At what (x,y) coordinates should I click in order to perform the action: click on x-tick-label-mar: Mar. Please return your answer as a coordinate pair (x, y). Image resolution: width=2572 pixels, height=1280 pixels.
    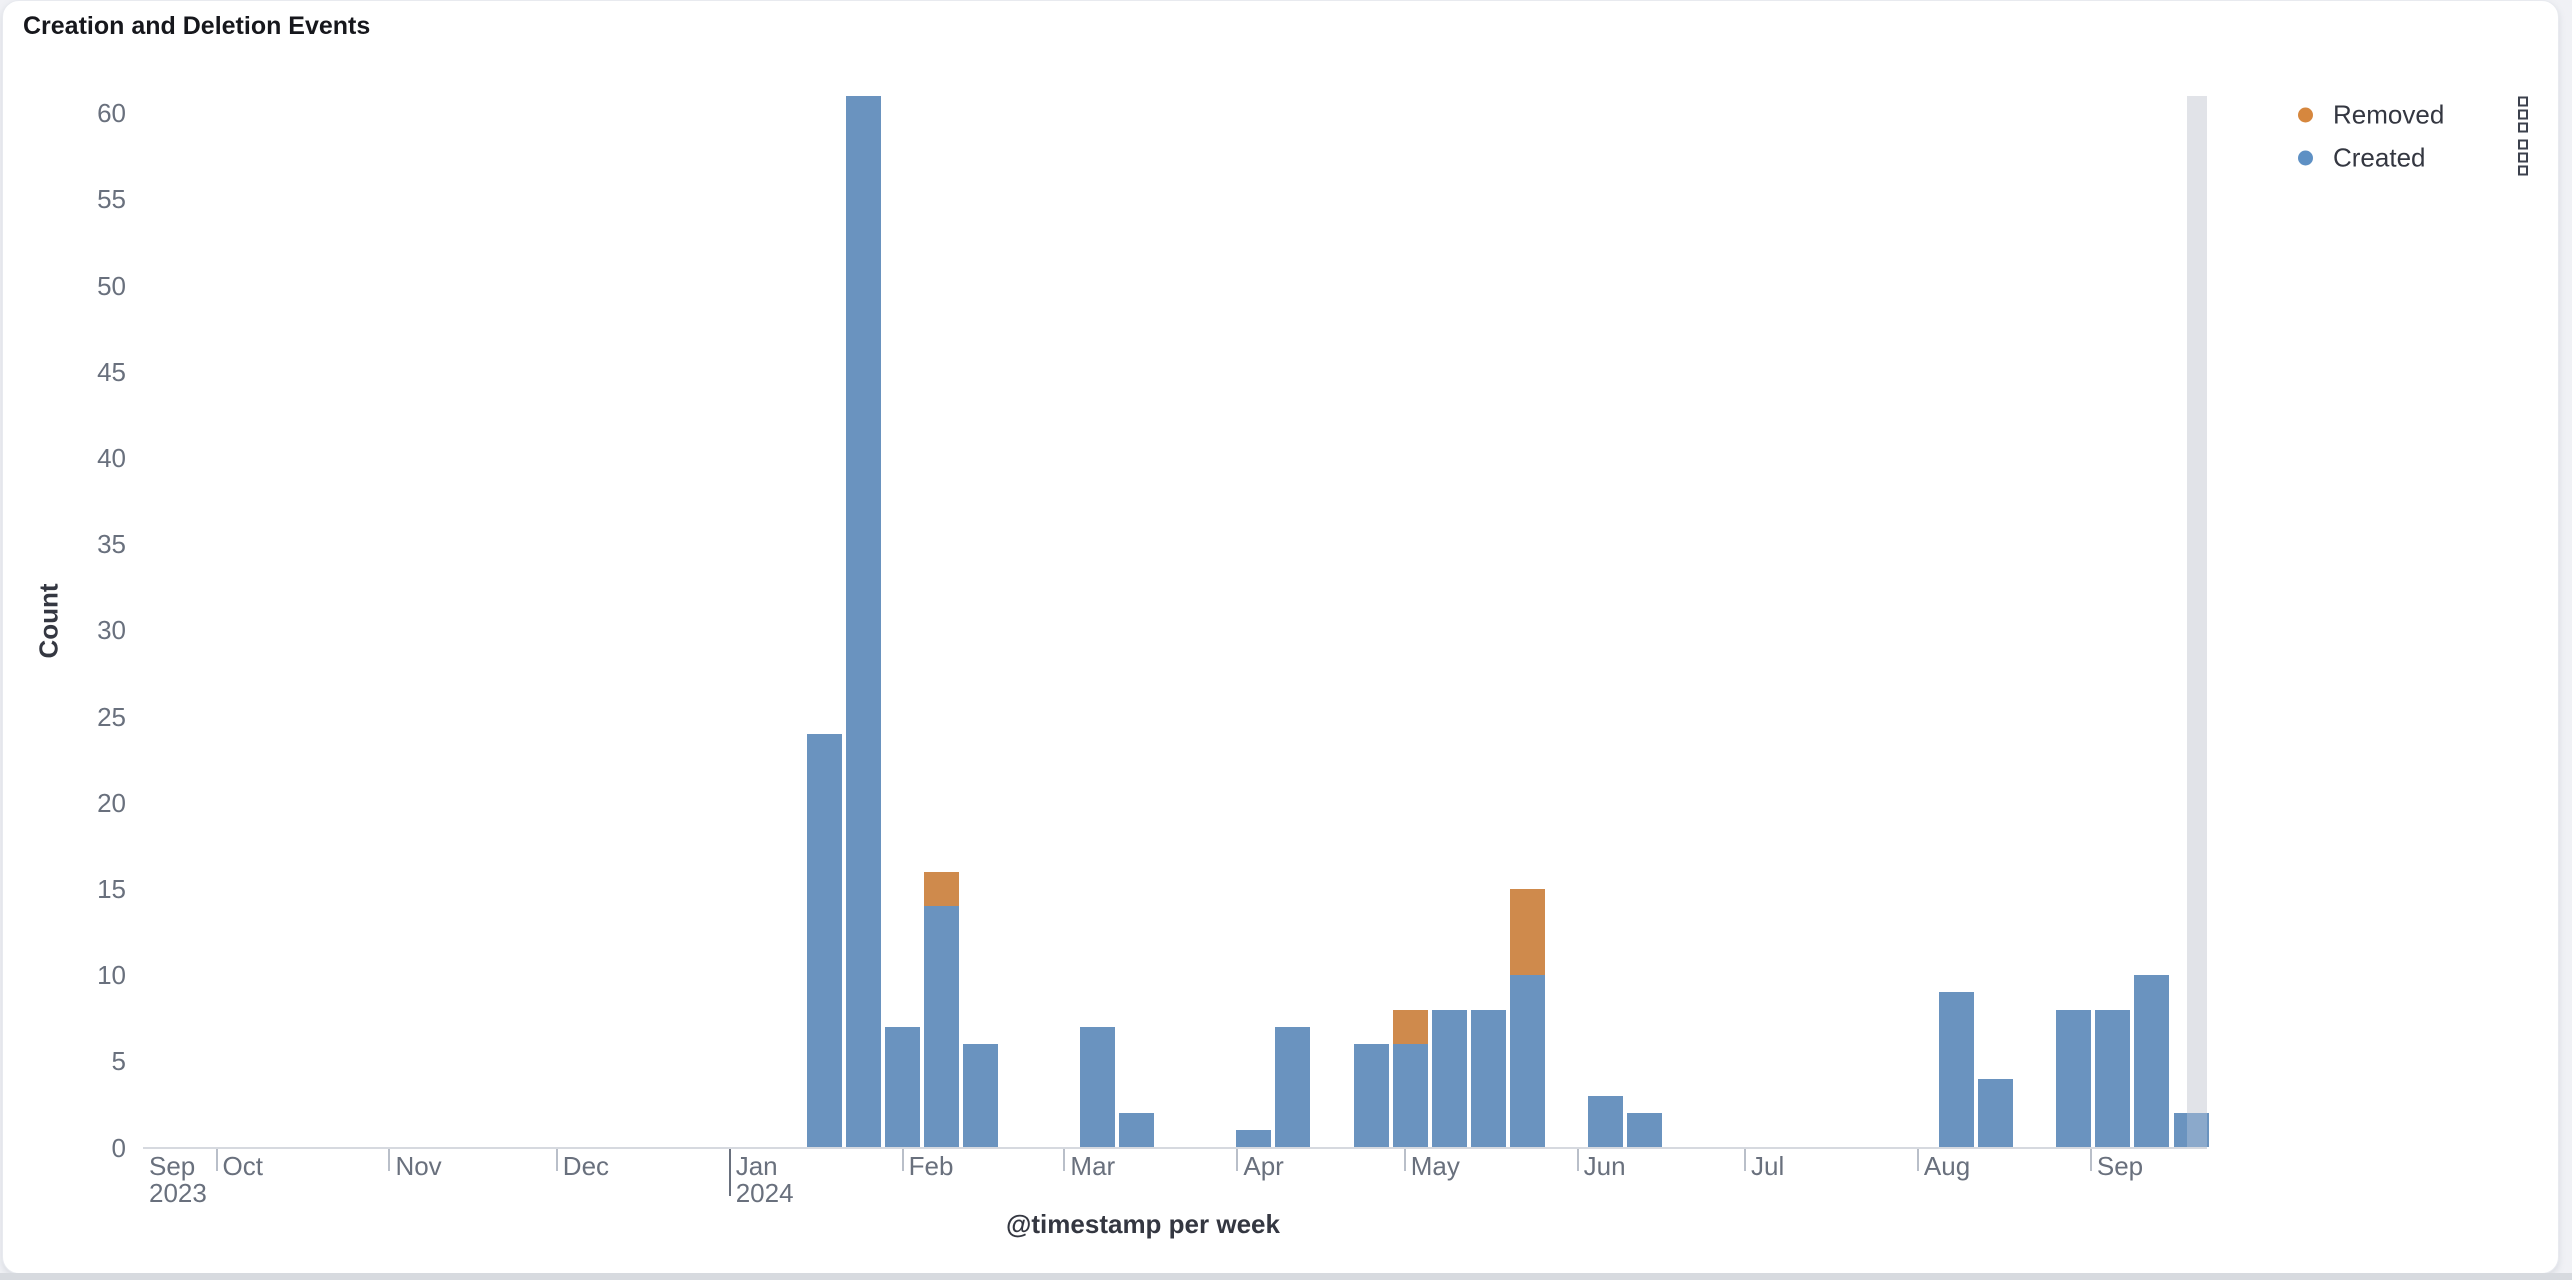
    Looking at the image, I should click on (1093, 1166).